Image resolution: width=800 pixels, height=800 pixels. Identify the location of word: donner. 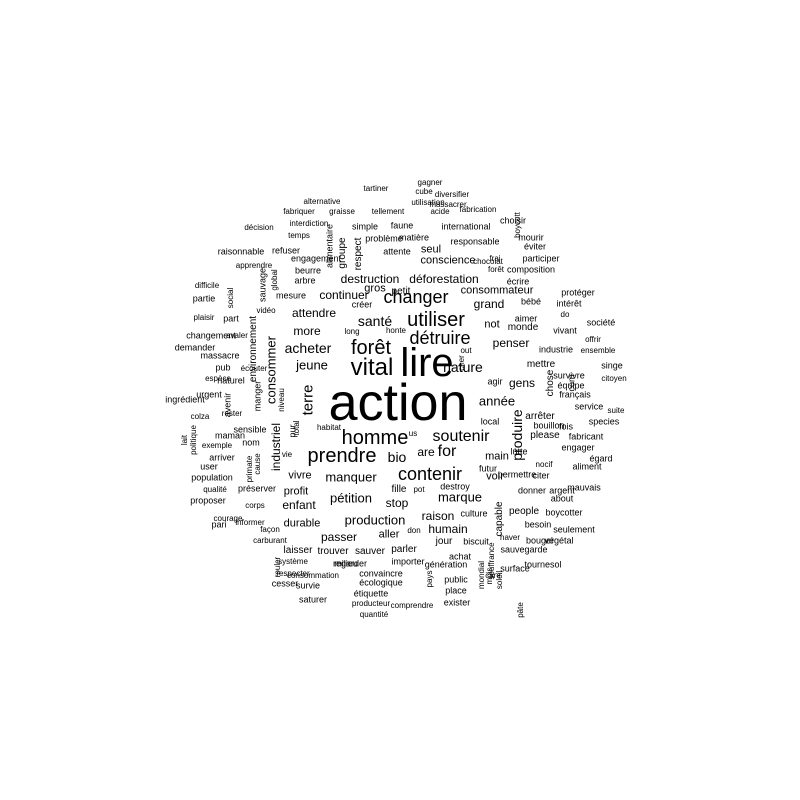
(532, 490).